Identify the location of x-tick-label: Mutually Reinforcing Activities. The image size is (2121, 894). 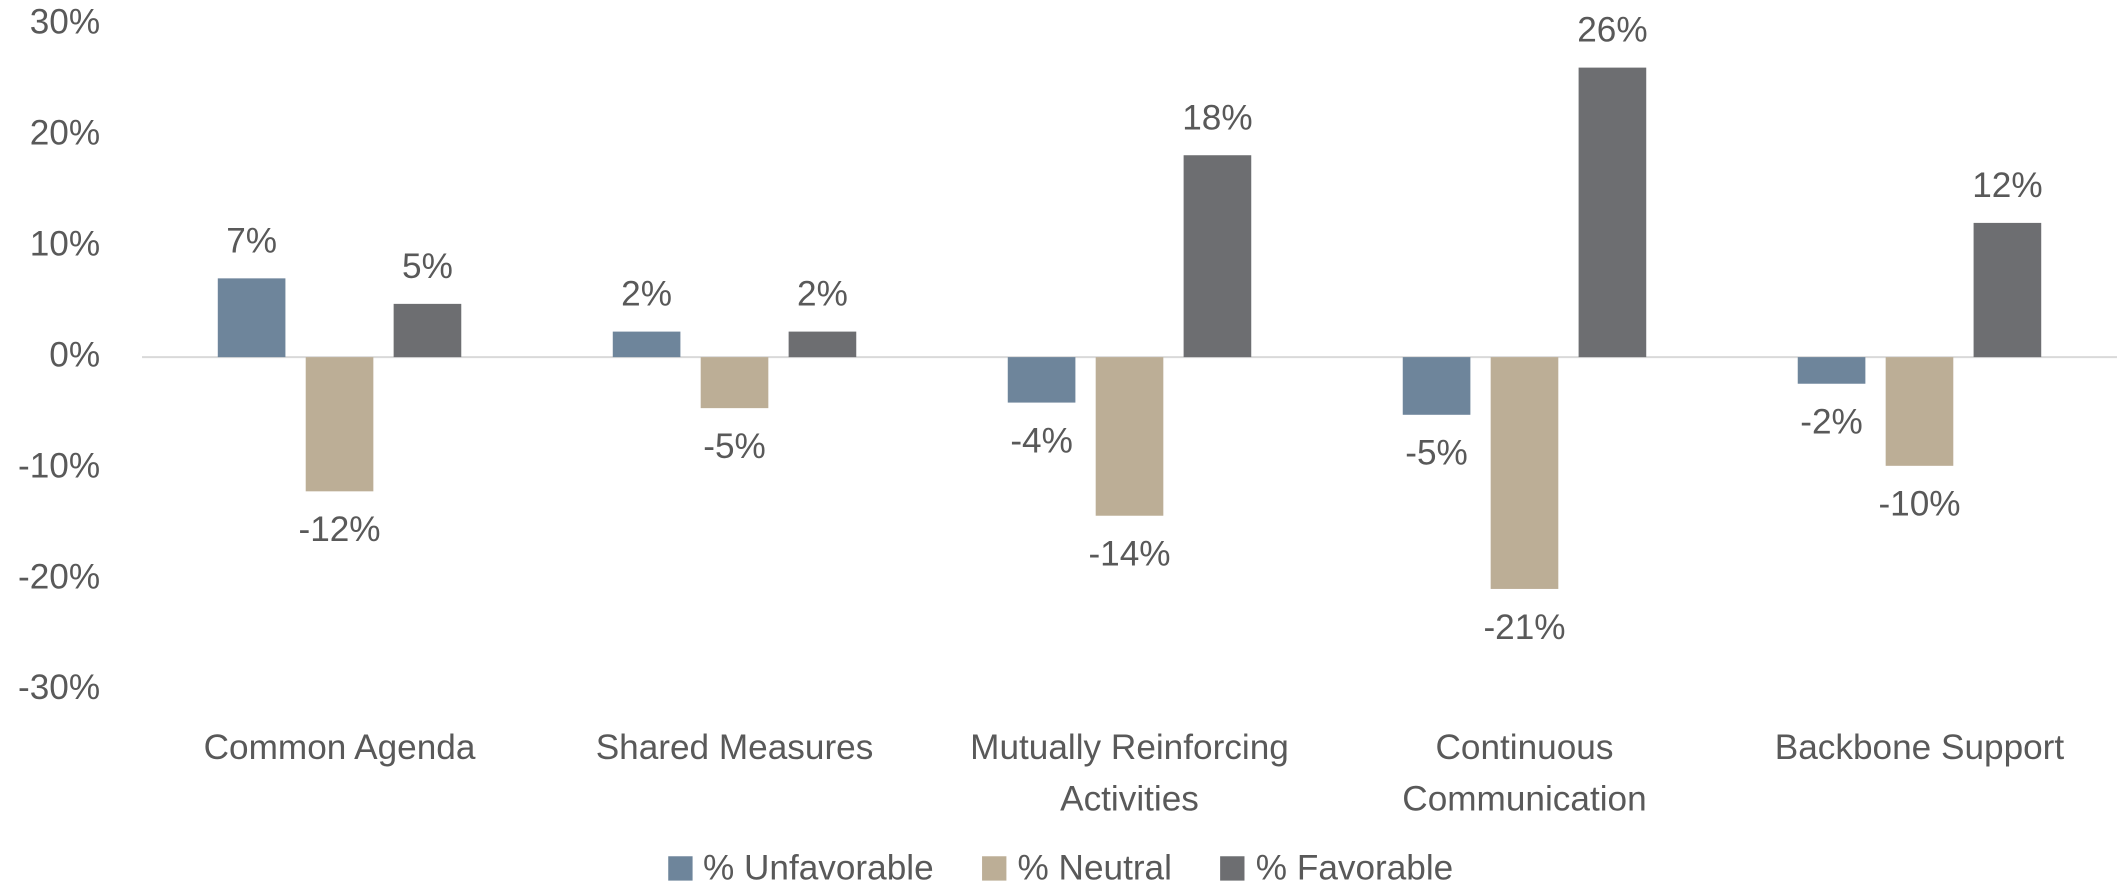
(1129, 772).